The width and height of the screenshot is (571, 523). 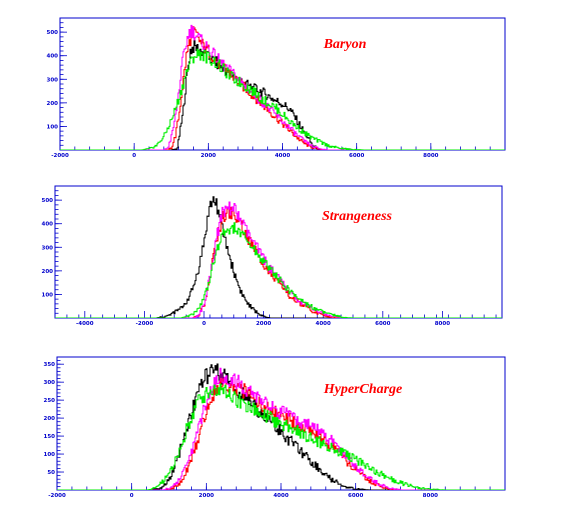 What do you see at coordinates (50, 365) in the screenshot?
I see `y-tick-label: 350` at bounding box center [50, 365].